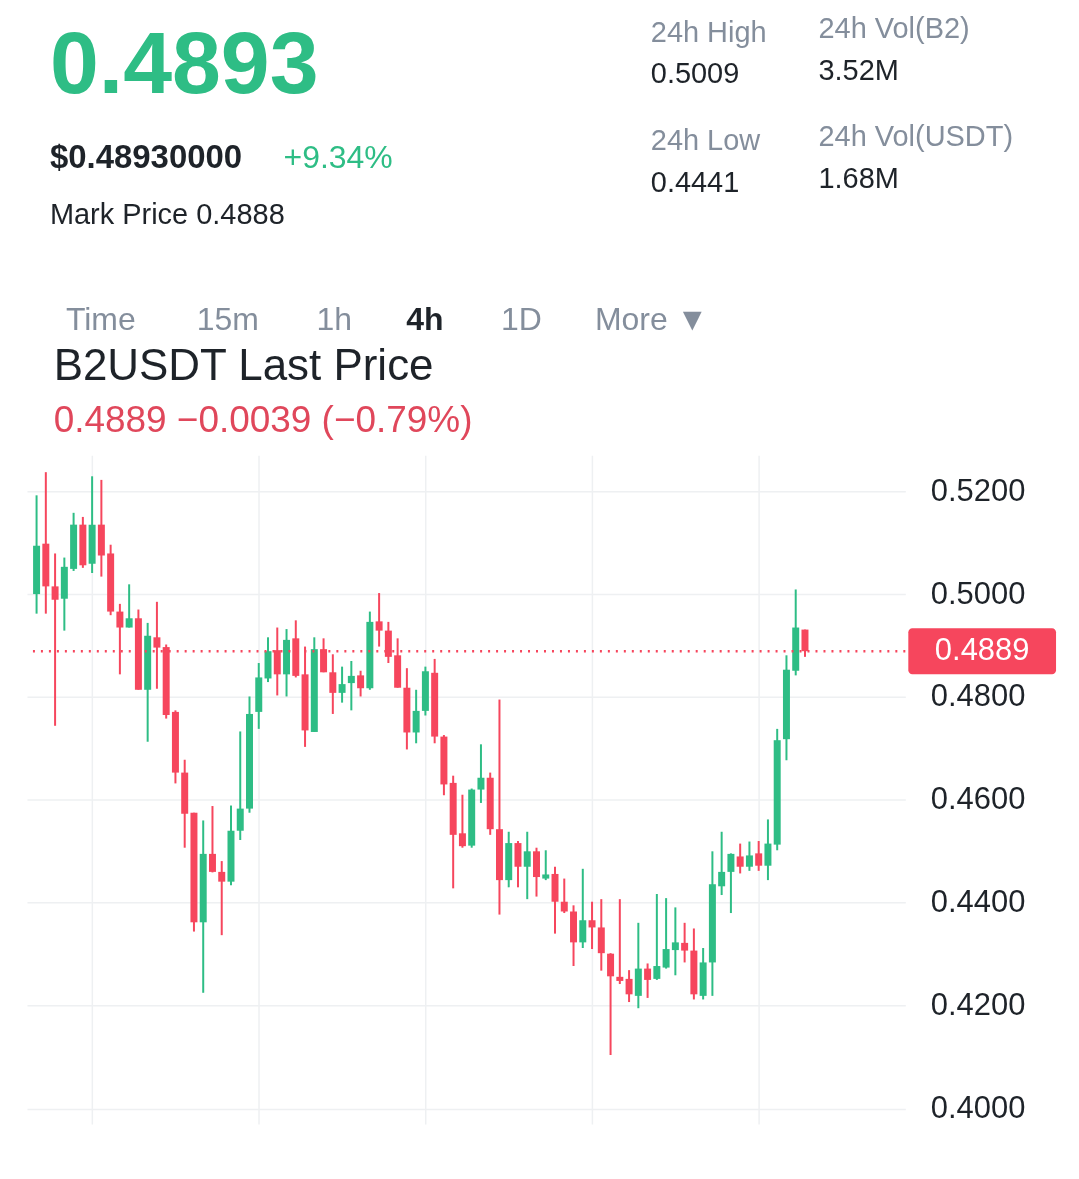 The image size is (1079, 1179). Describe the element at coordinates (100, 319) in the screenshot. I see `text: Time` at that location.